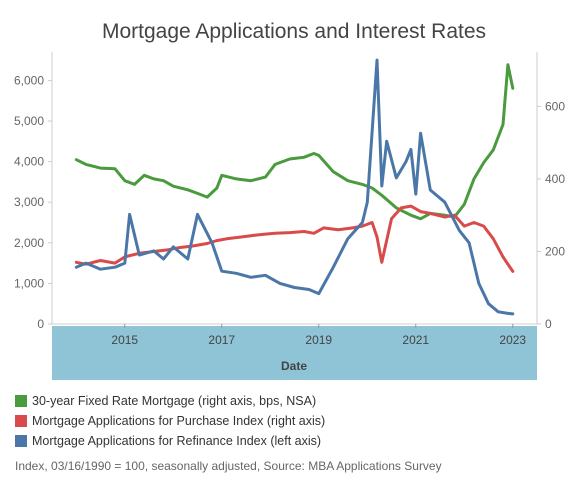  I want to click on x-axis-label: Date, so click(294, 366).